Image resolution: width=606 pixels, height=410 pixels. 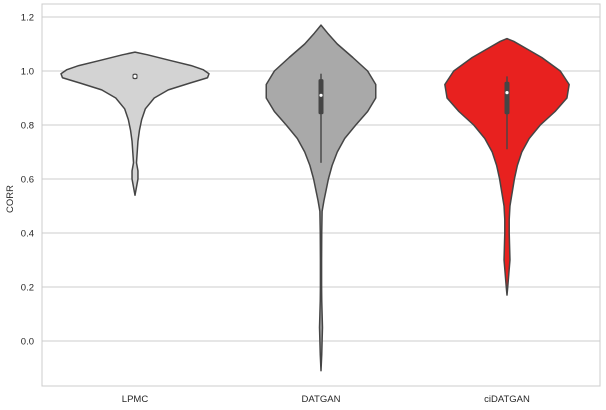 What do you see at coordinates (27, 126) in the screenshot?
I see `y-tick-label: 0.8` at bounding box center [27, 126].